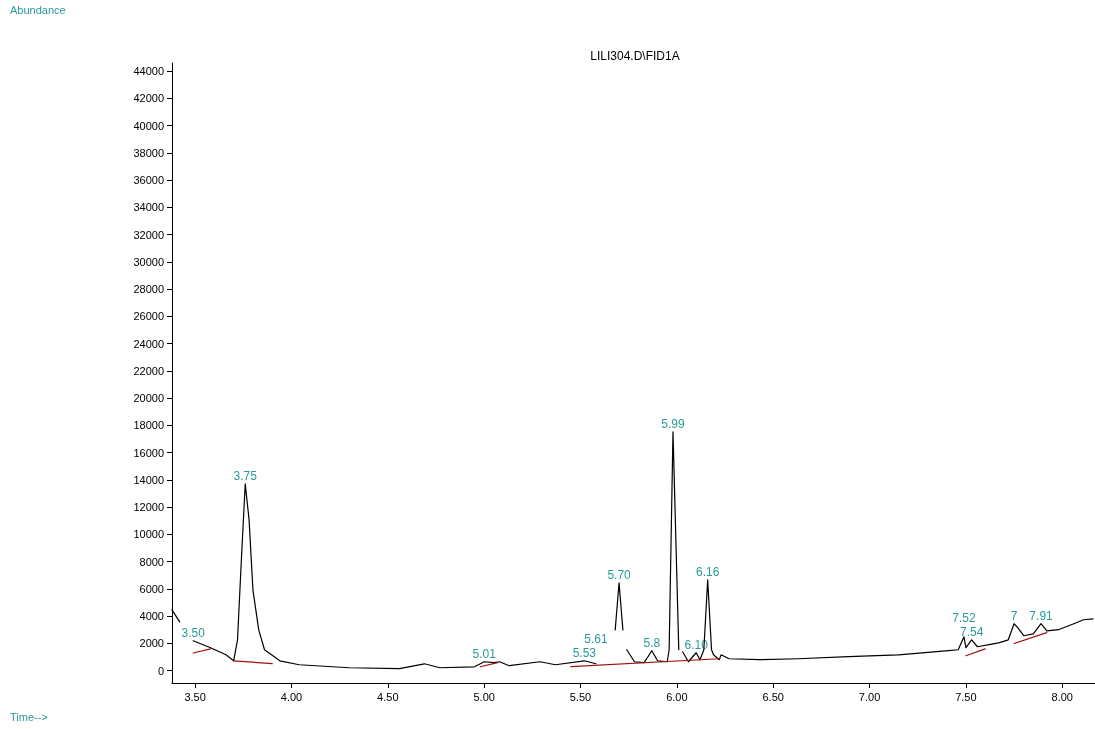 The image size is (1095, 729). I want to click on text: Time-->, so click(29, 716).